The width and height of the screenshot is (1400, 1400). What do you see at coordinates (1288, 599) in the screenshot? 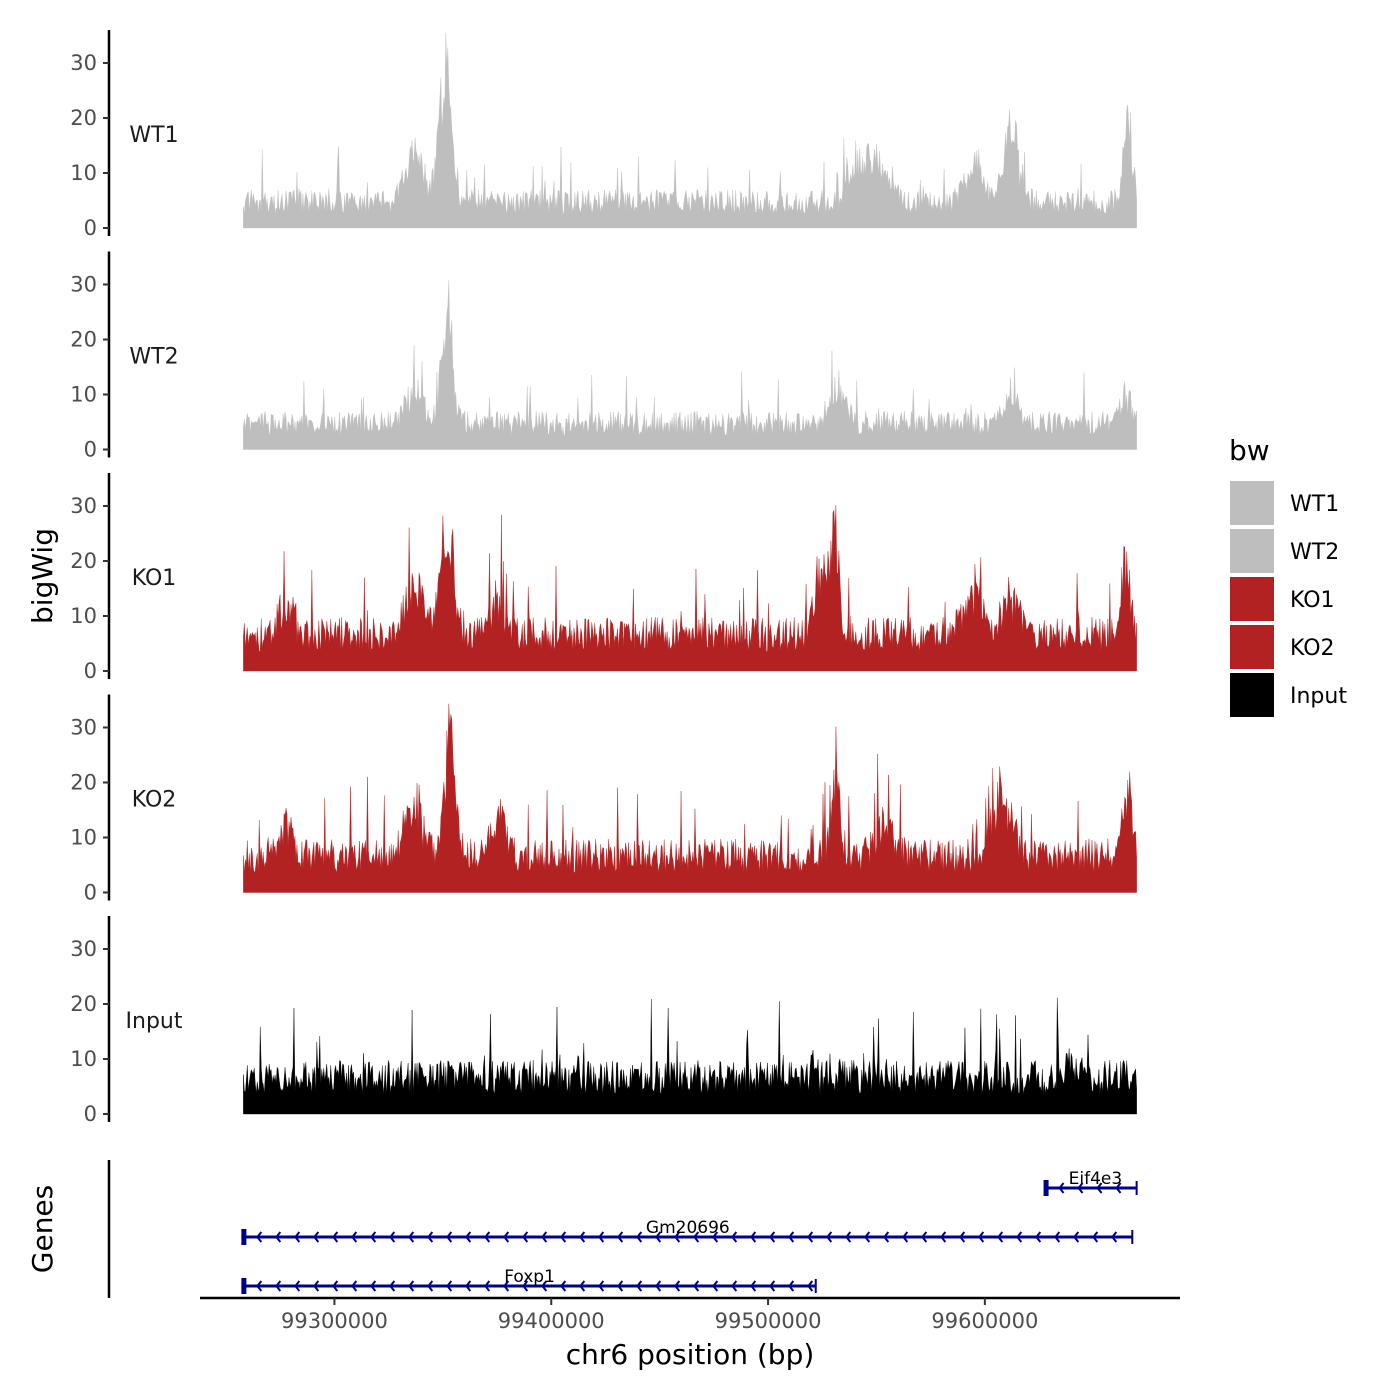
I see `legend: WT1 WT2 KO1 KO2 Input` at bounding box center [1288, 599].